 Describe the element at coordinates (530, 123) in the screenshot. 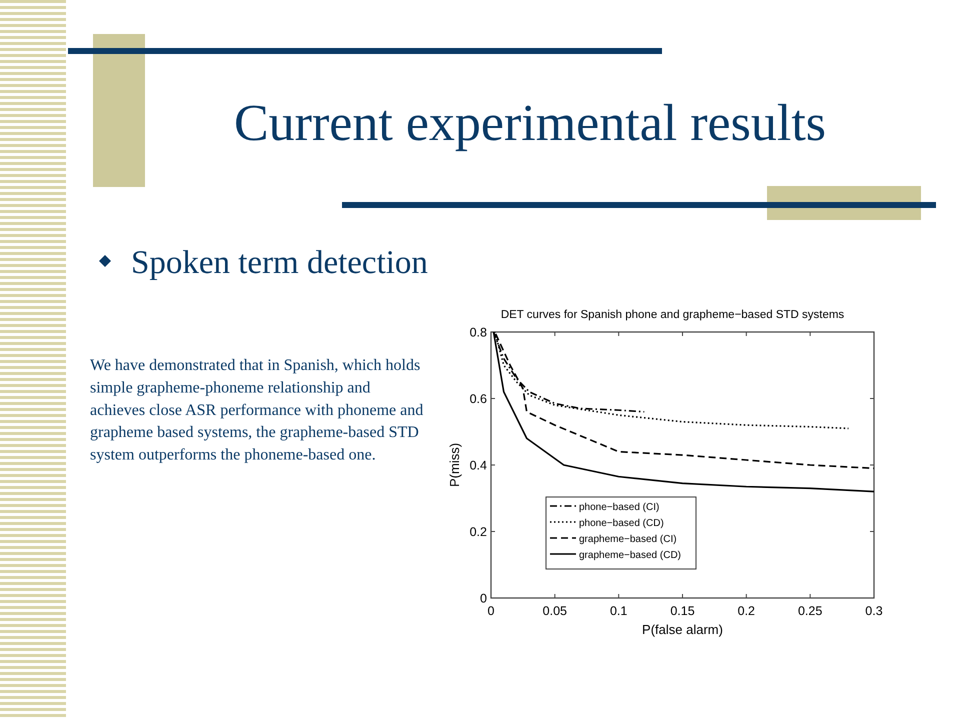

I see `text: Current experimental results` at that location.